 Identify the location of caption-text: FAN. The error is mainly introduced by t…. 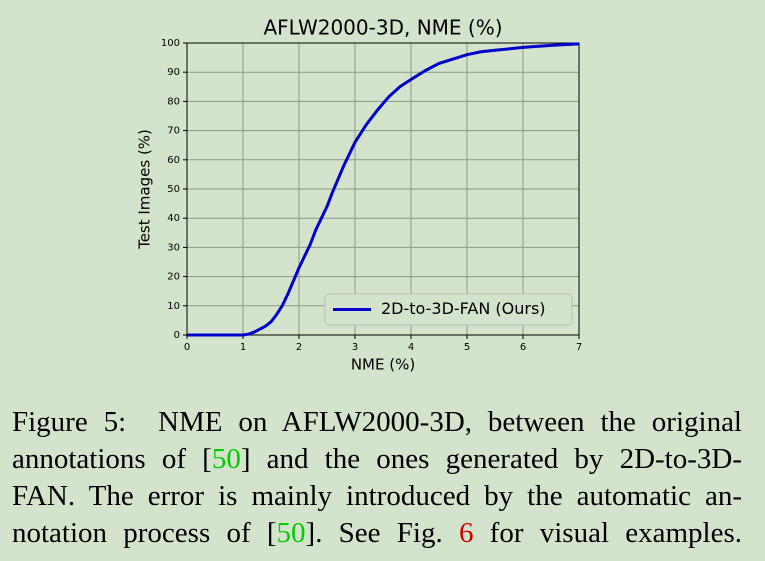
(377, 496).